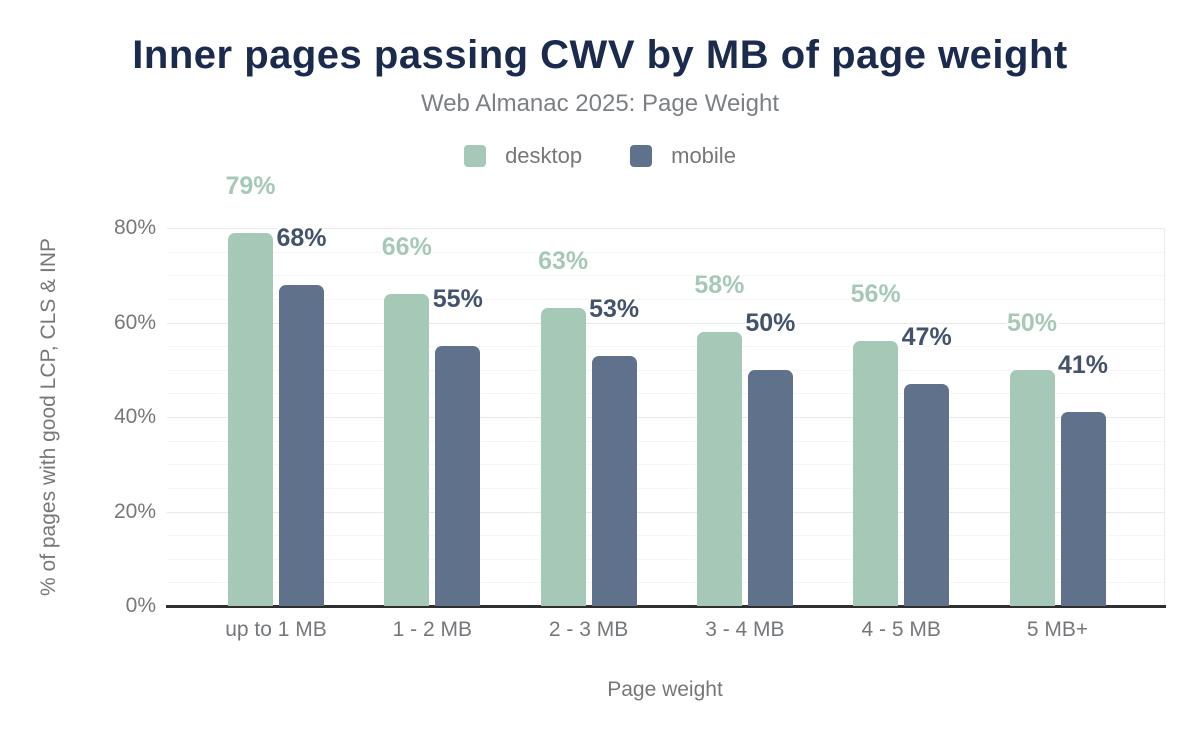 This screenshot has height=742, width=1200. What do you see at coordinates (134, 416) in the screenshot?
I see `y-tick-label: 40%` at bounding box center [134, 416].